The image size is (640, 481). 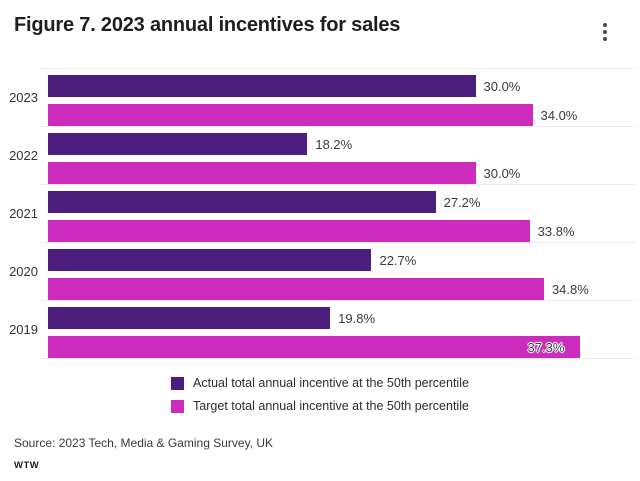 I want to click on brand-logo: WTW, so click(x=27, y=465).